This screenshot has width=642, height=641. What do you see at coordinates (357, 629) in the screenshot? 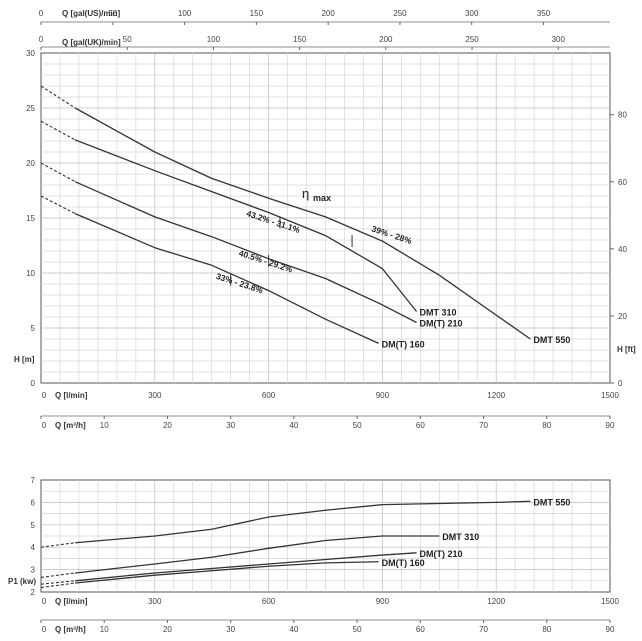
I see `power-m3h-tick-label: 50` at bounding box center [357, 629].